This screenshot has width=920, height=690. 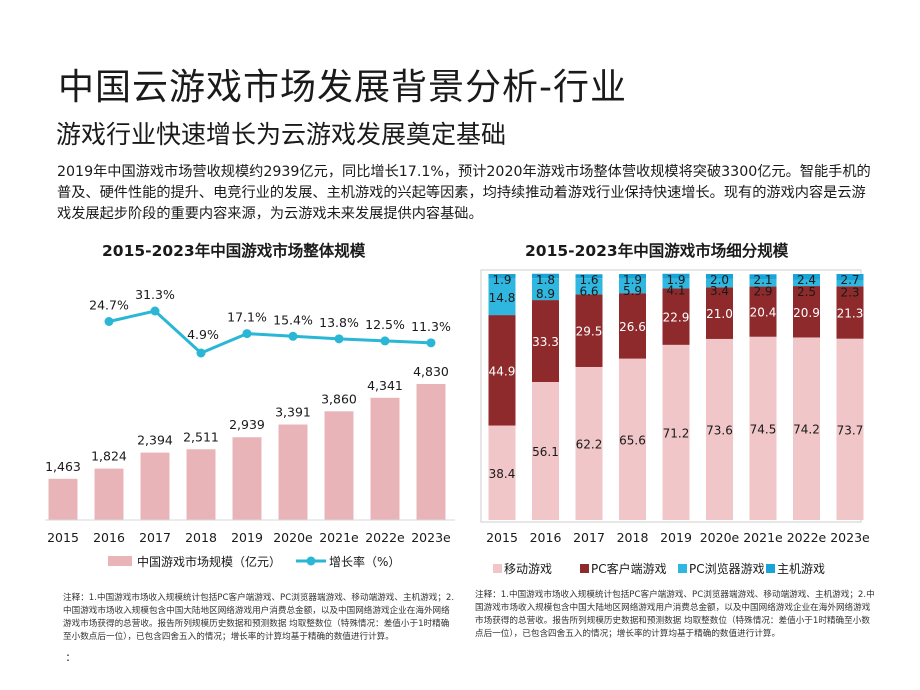 What do you see at coordinates (633, 537) in the screenshot?
I see `x-tick-2018: 2018` at bounding box center [633, 537].